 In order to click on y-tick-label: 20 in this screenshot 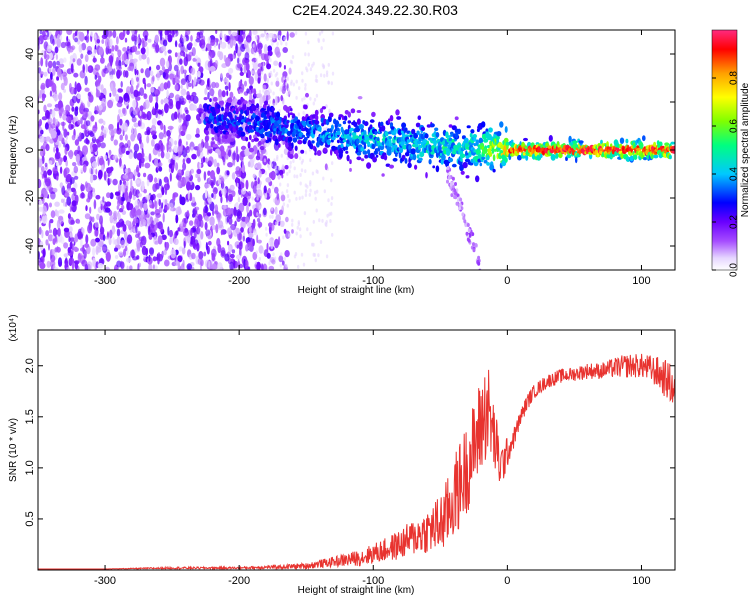, I will do `click(30, 102)`.